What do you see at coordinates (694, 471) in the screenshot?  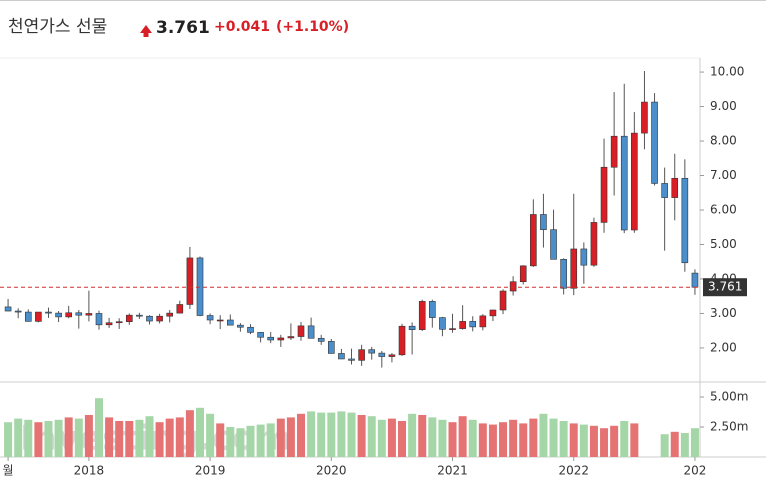 I see `x-tick-label: 202` at bounding box center [694, 471].